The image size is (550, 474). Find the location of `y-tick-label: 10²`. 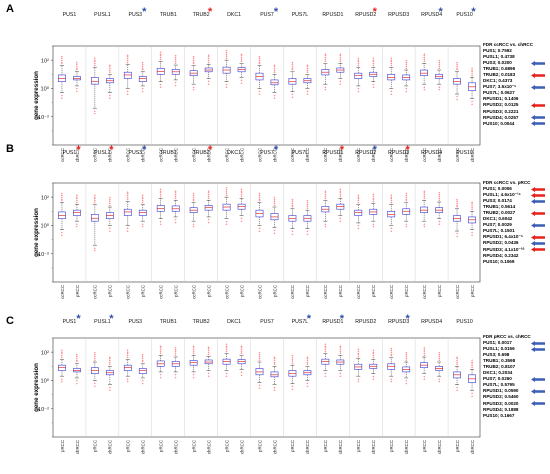

y-tick-label: 10² is located at coordinates (45, 61).